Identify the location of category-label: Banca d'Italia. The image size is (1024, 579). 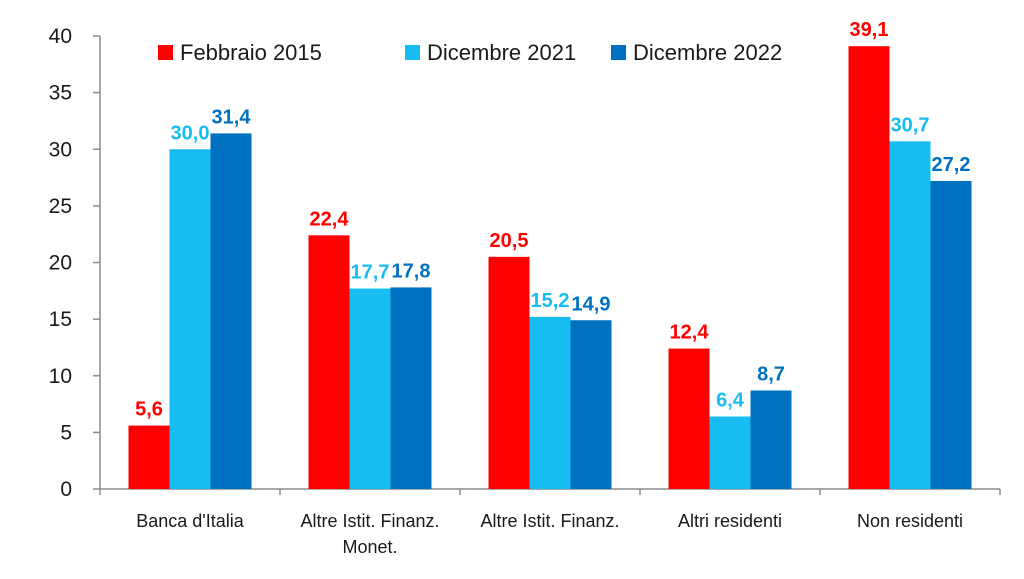
(190, 521).